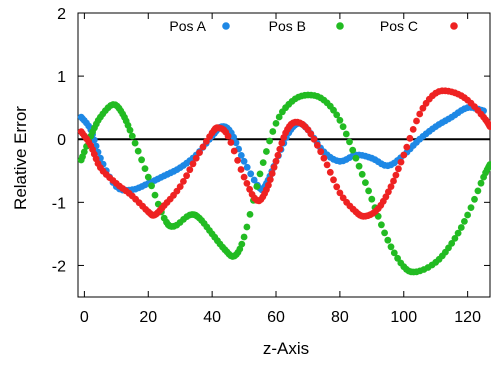 The height and width of the screenshot is (365, 491). What do you see at coordinates (20, 158) in the screenshot?
I see `y-axis-title: Relative Error` at bounding box center [20, 158].